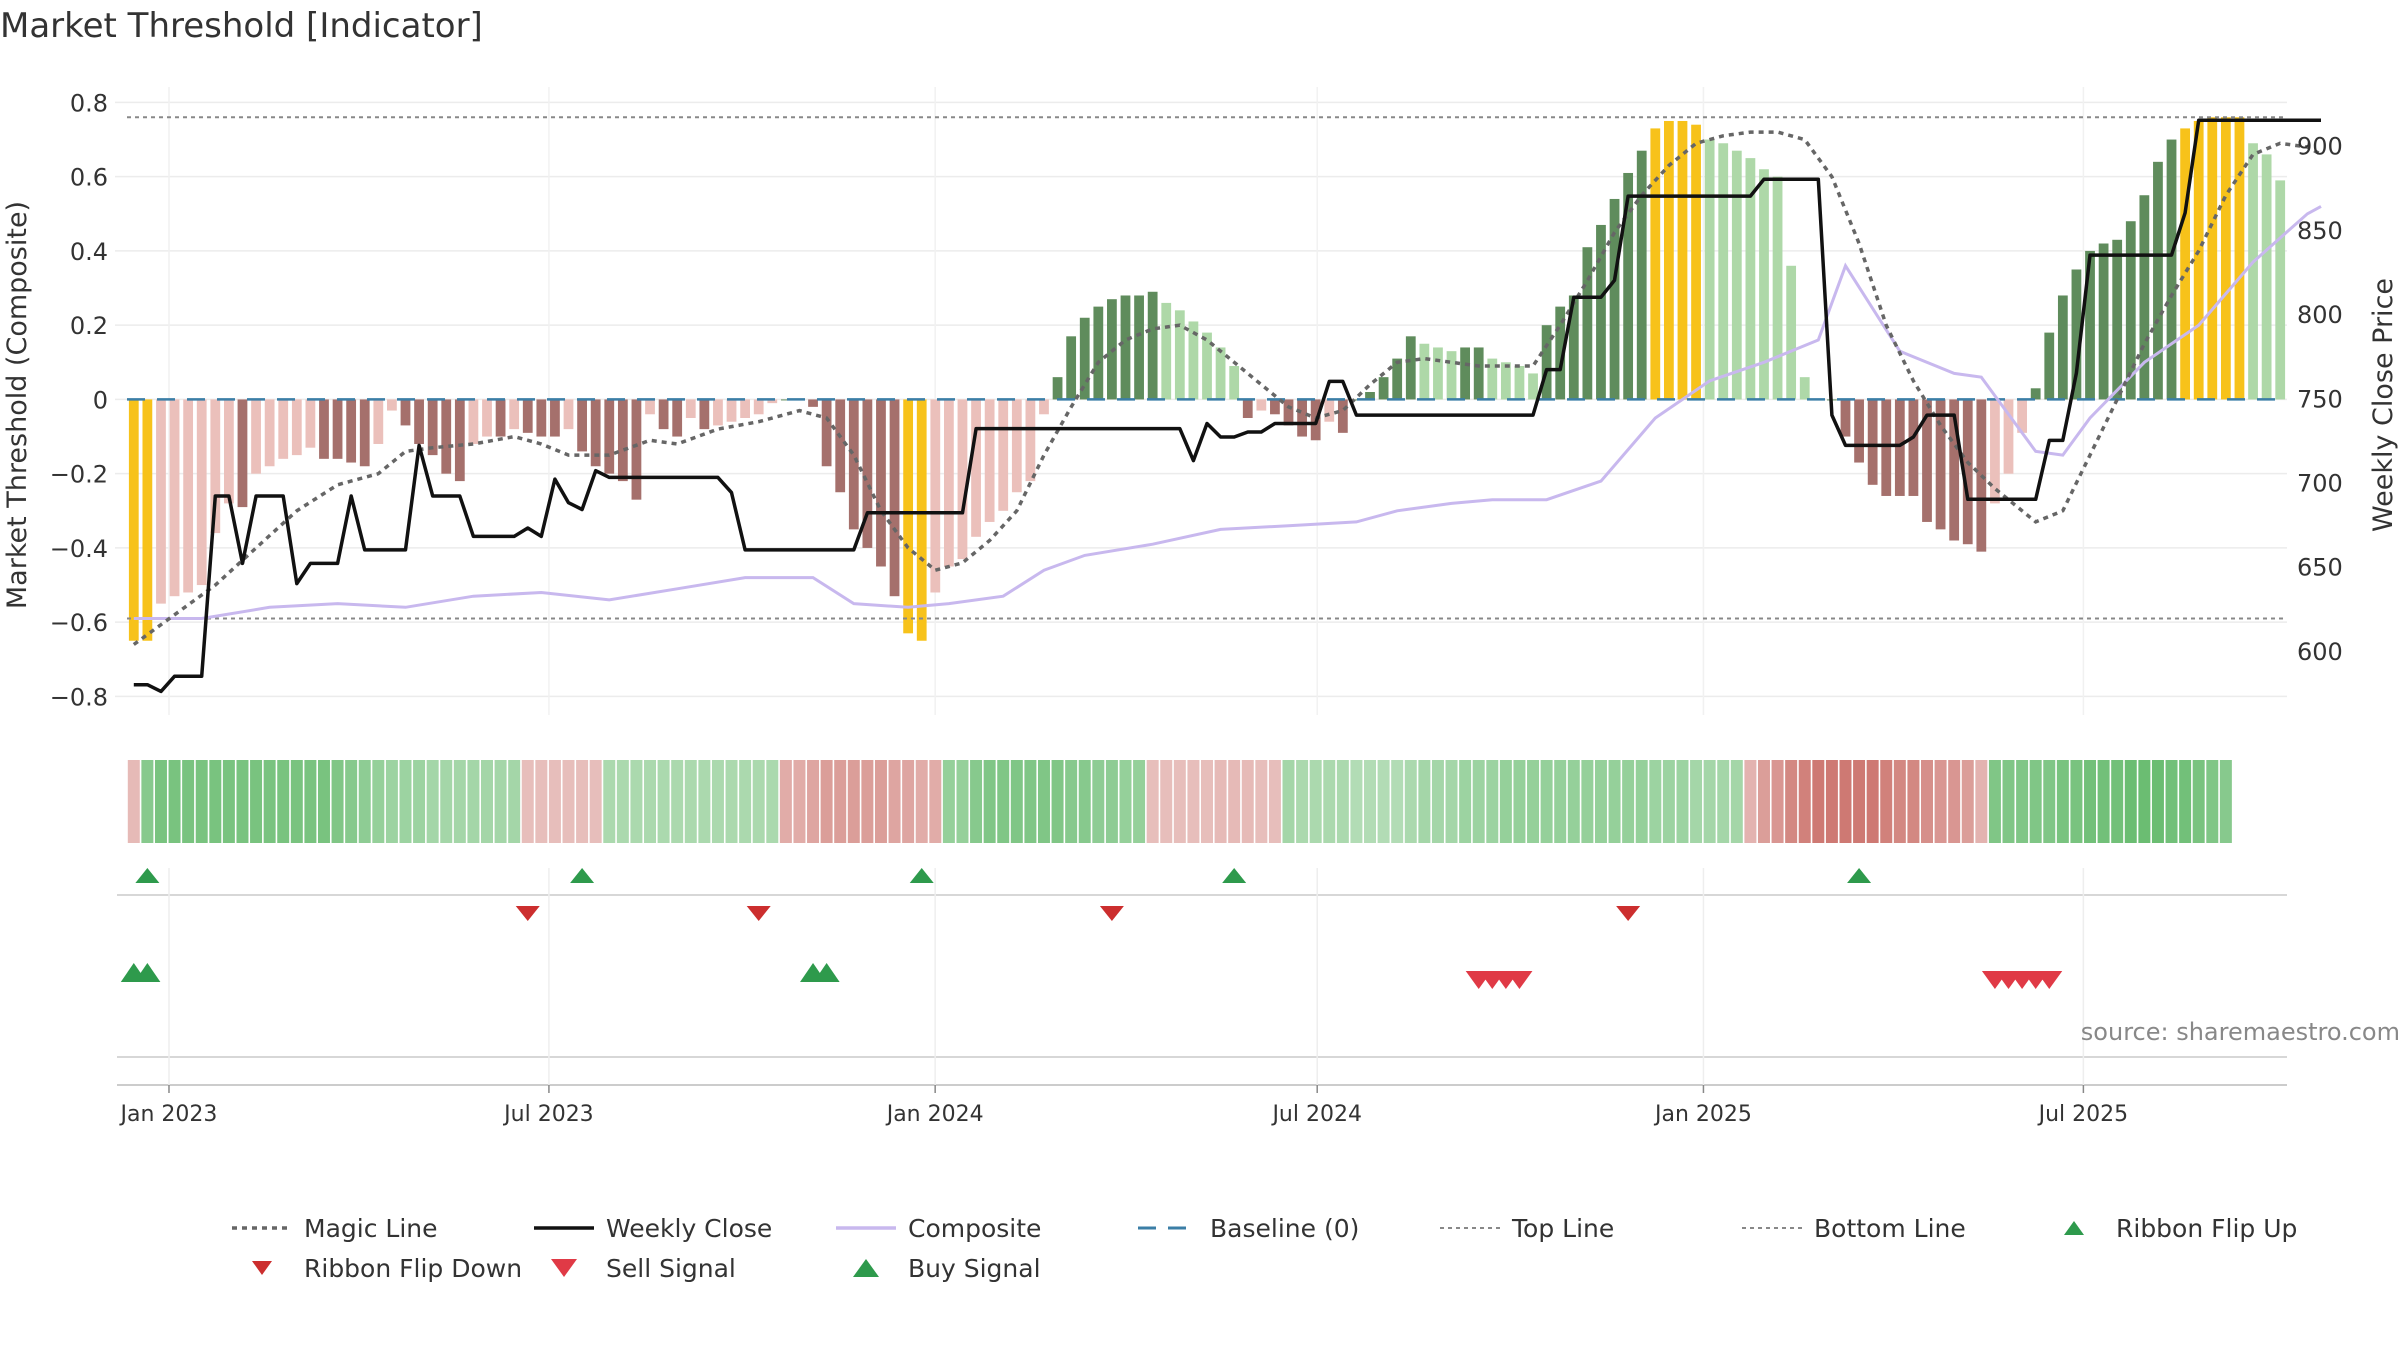 The width and height of the screenshot is (2400, 1350). I want to click on ribbon, so click(1179, 801).